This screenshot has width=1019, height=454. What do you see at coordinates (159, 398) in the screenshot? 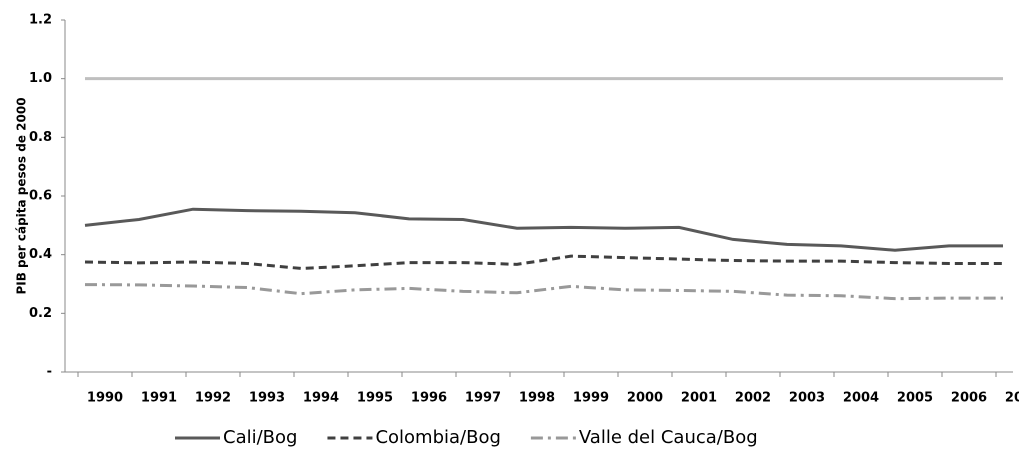
I see `x-tick-label: 1991` at bounding box center [159, 398].